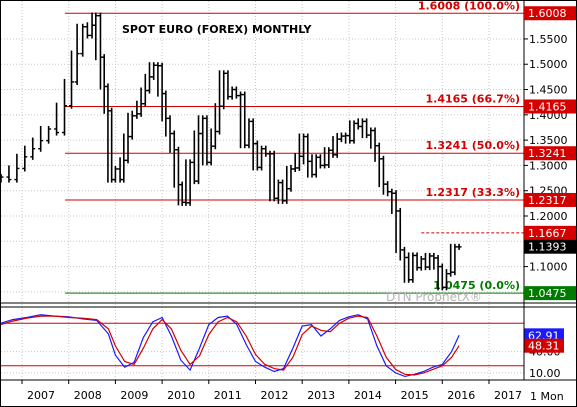  Describe the element at coordinates (434, 297) in the screenshot. I see `watermark: DTN ProphetX®` at that location.